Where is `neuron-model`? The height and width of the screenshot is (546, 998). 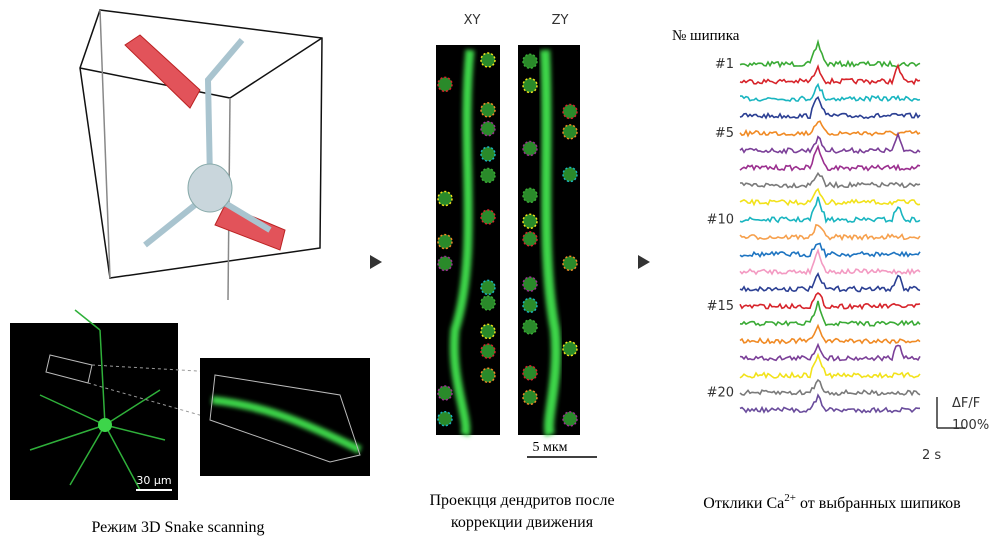 neuron-model is located at coordinates (207, 143).